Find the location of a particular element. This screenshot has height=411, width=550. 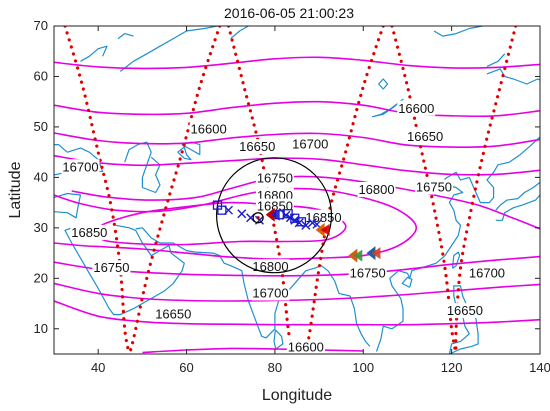

x-tick-label: 140 is located at coordinates (539, 367).